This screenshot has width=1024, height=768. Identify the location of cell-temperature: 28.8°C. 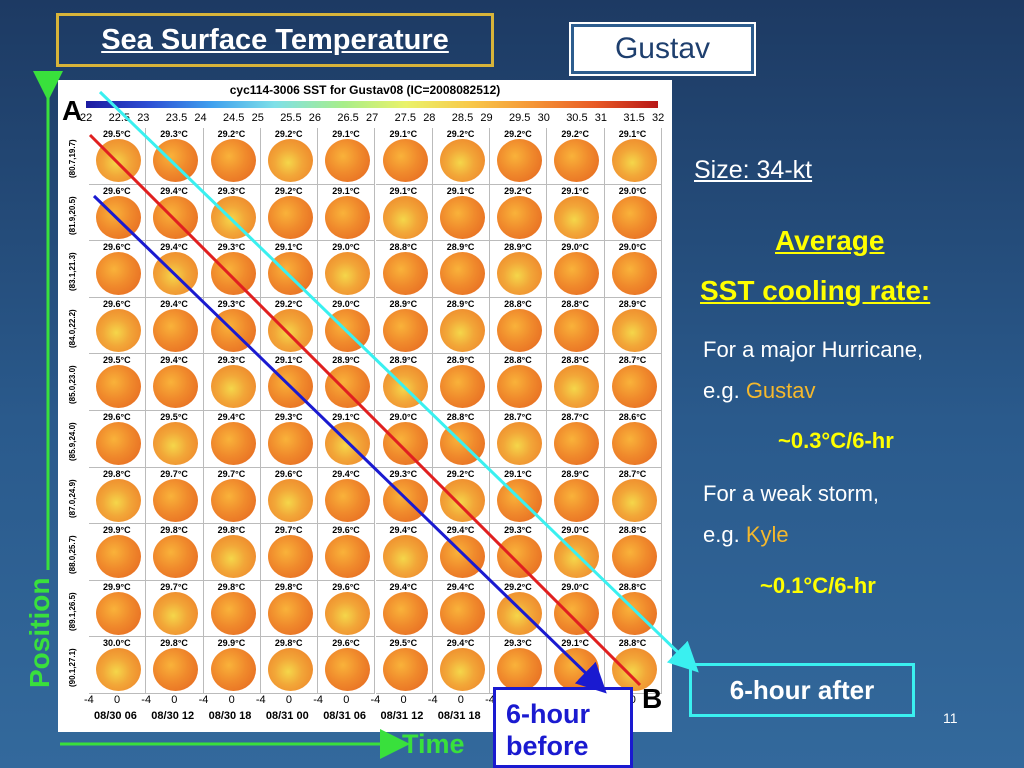
(632, 643).